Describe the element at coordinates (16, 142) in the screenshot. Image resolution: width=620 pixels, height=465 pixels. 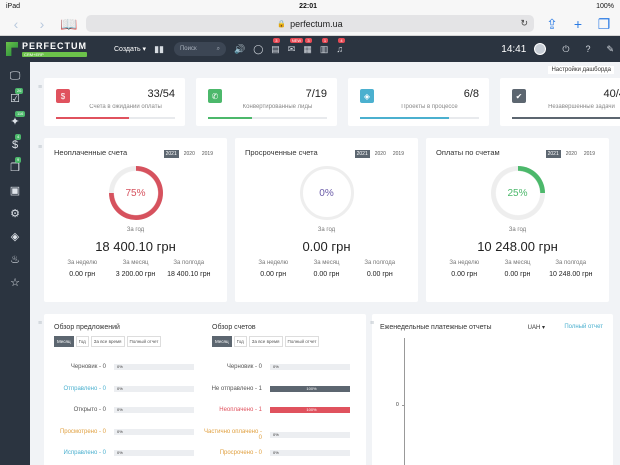
I see `dollar-icon: $4` at that location.